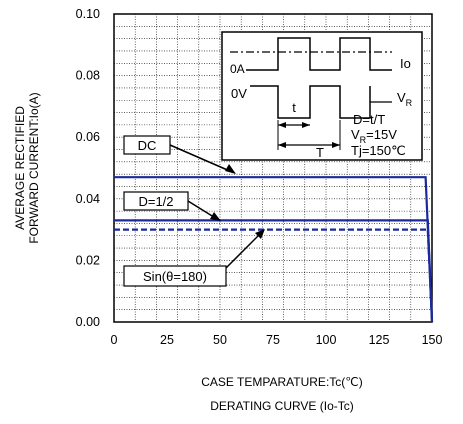 The height and width of the screenshot is (424, 463). What do you see at coordinates (20, 168) in the screenshot?
I see `y-axis-label-line-1: AVERAGE RECTIFIED` at bounding box center [20, 168].